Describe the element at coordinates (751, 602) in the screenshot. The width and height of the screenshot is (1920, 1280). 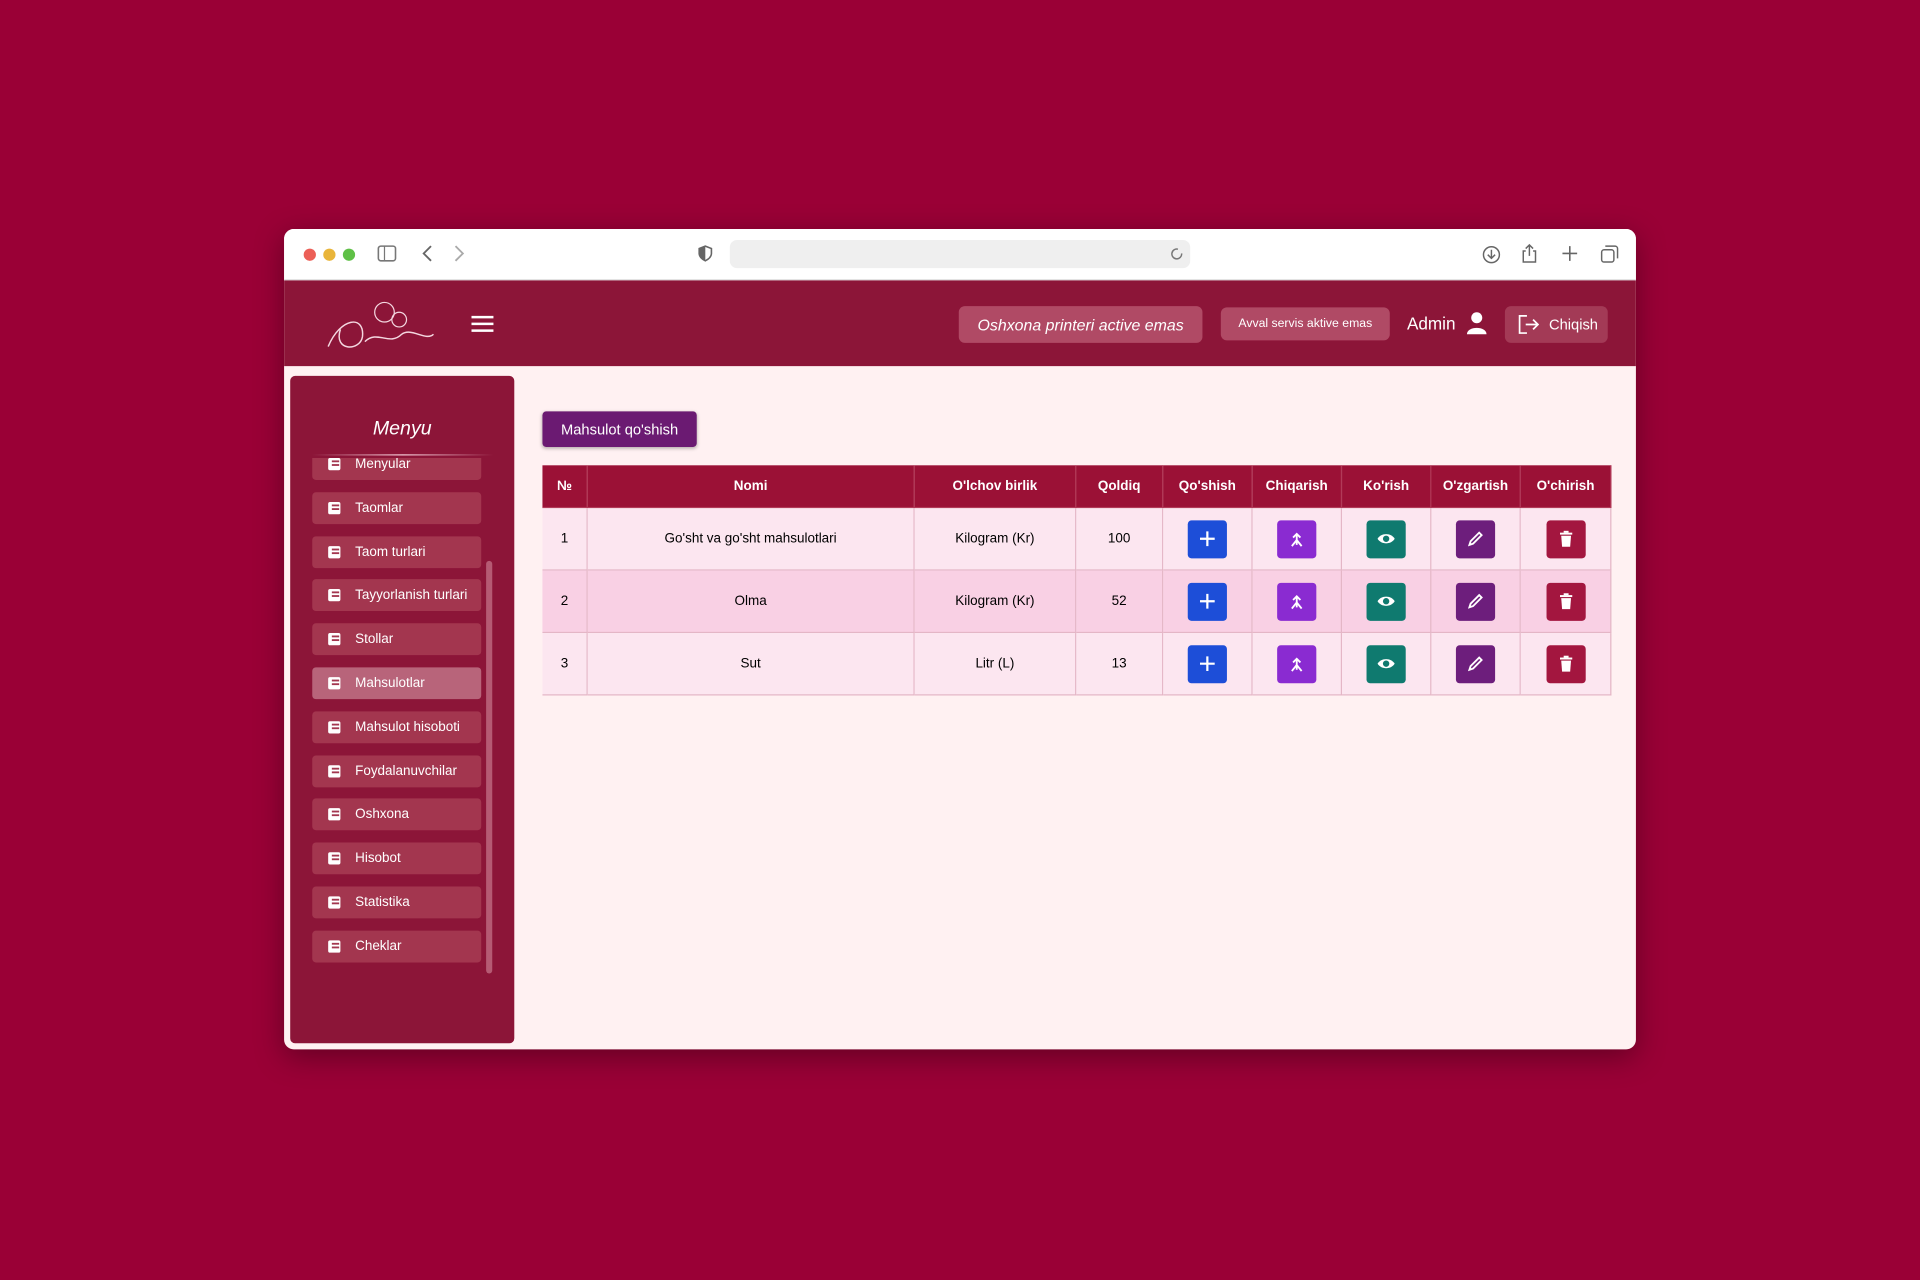
I see `table-cell: Olma` at that location.